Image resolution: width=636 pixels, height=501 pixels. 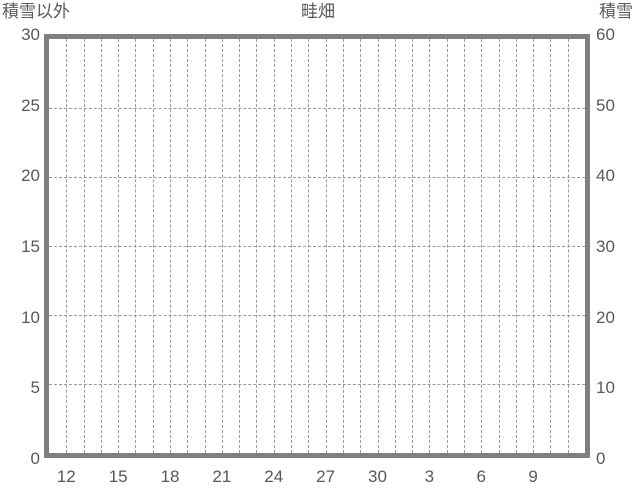 I want to click on x-axis-tick-label: 6, so click(x=481, y=476).